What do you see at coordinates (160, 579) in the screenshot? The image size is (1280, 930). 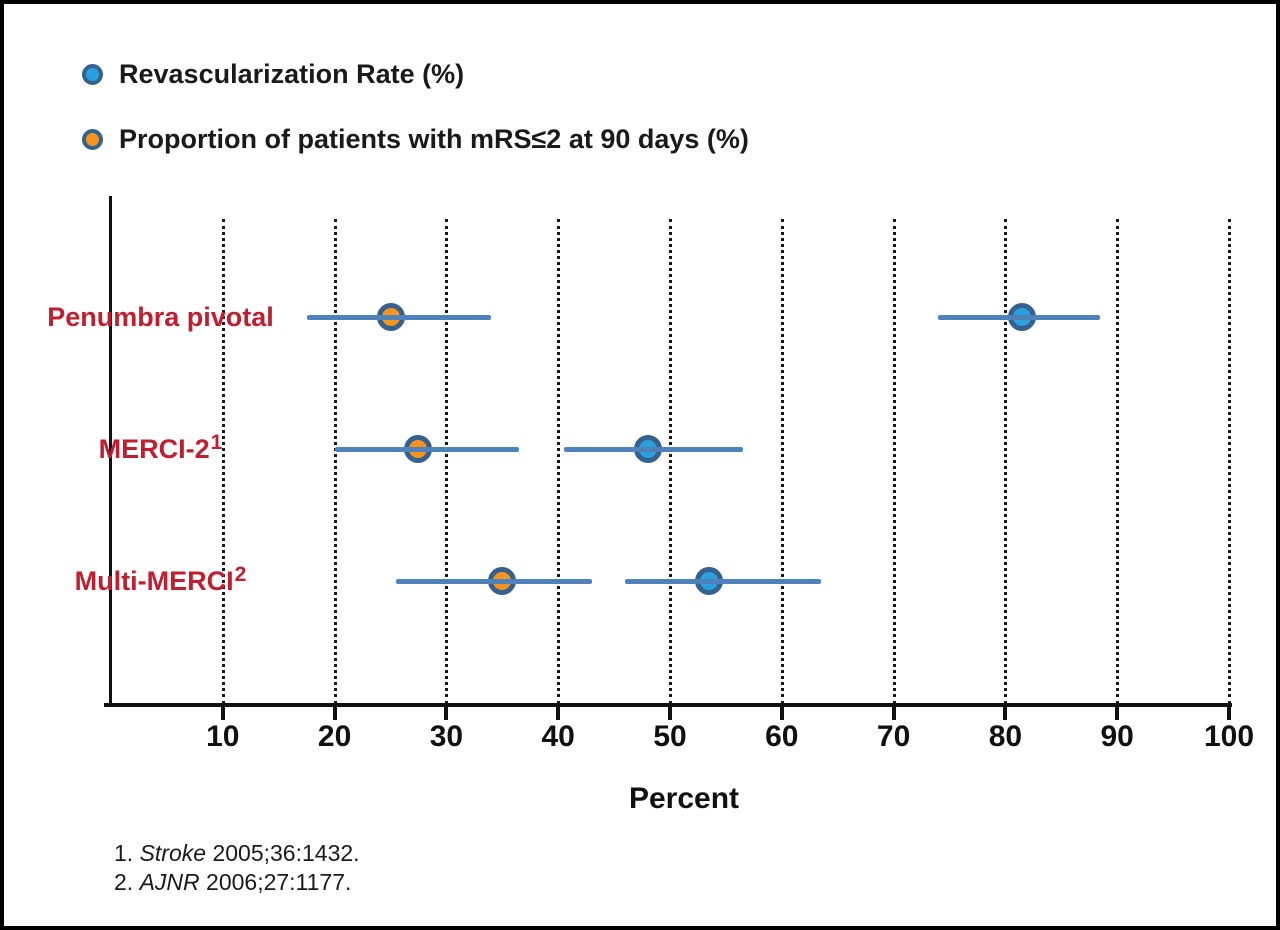 I see `category-label-multi-merci: Multi-MERCI 2` at bounding box center [160, 579].